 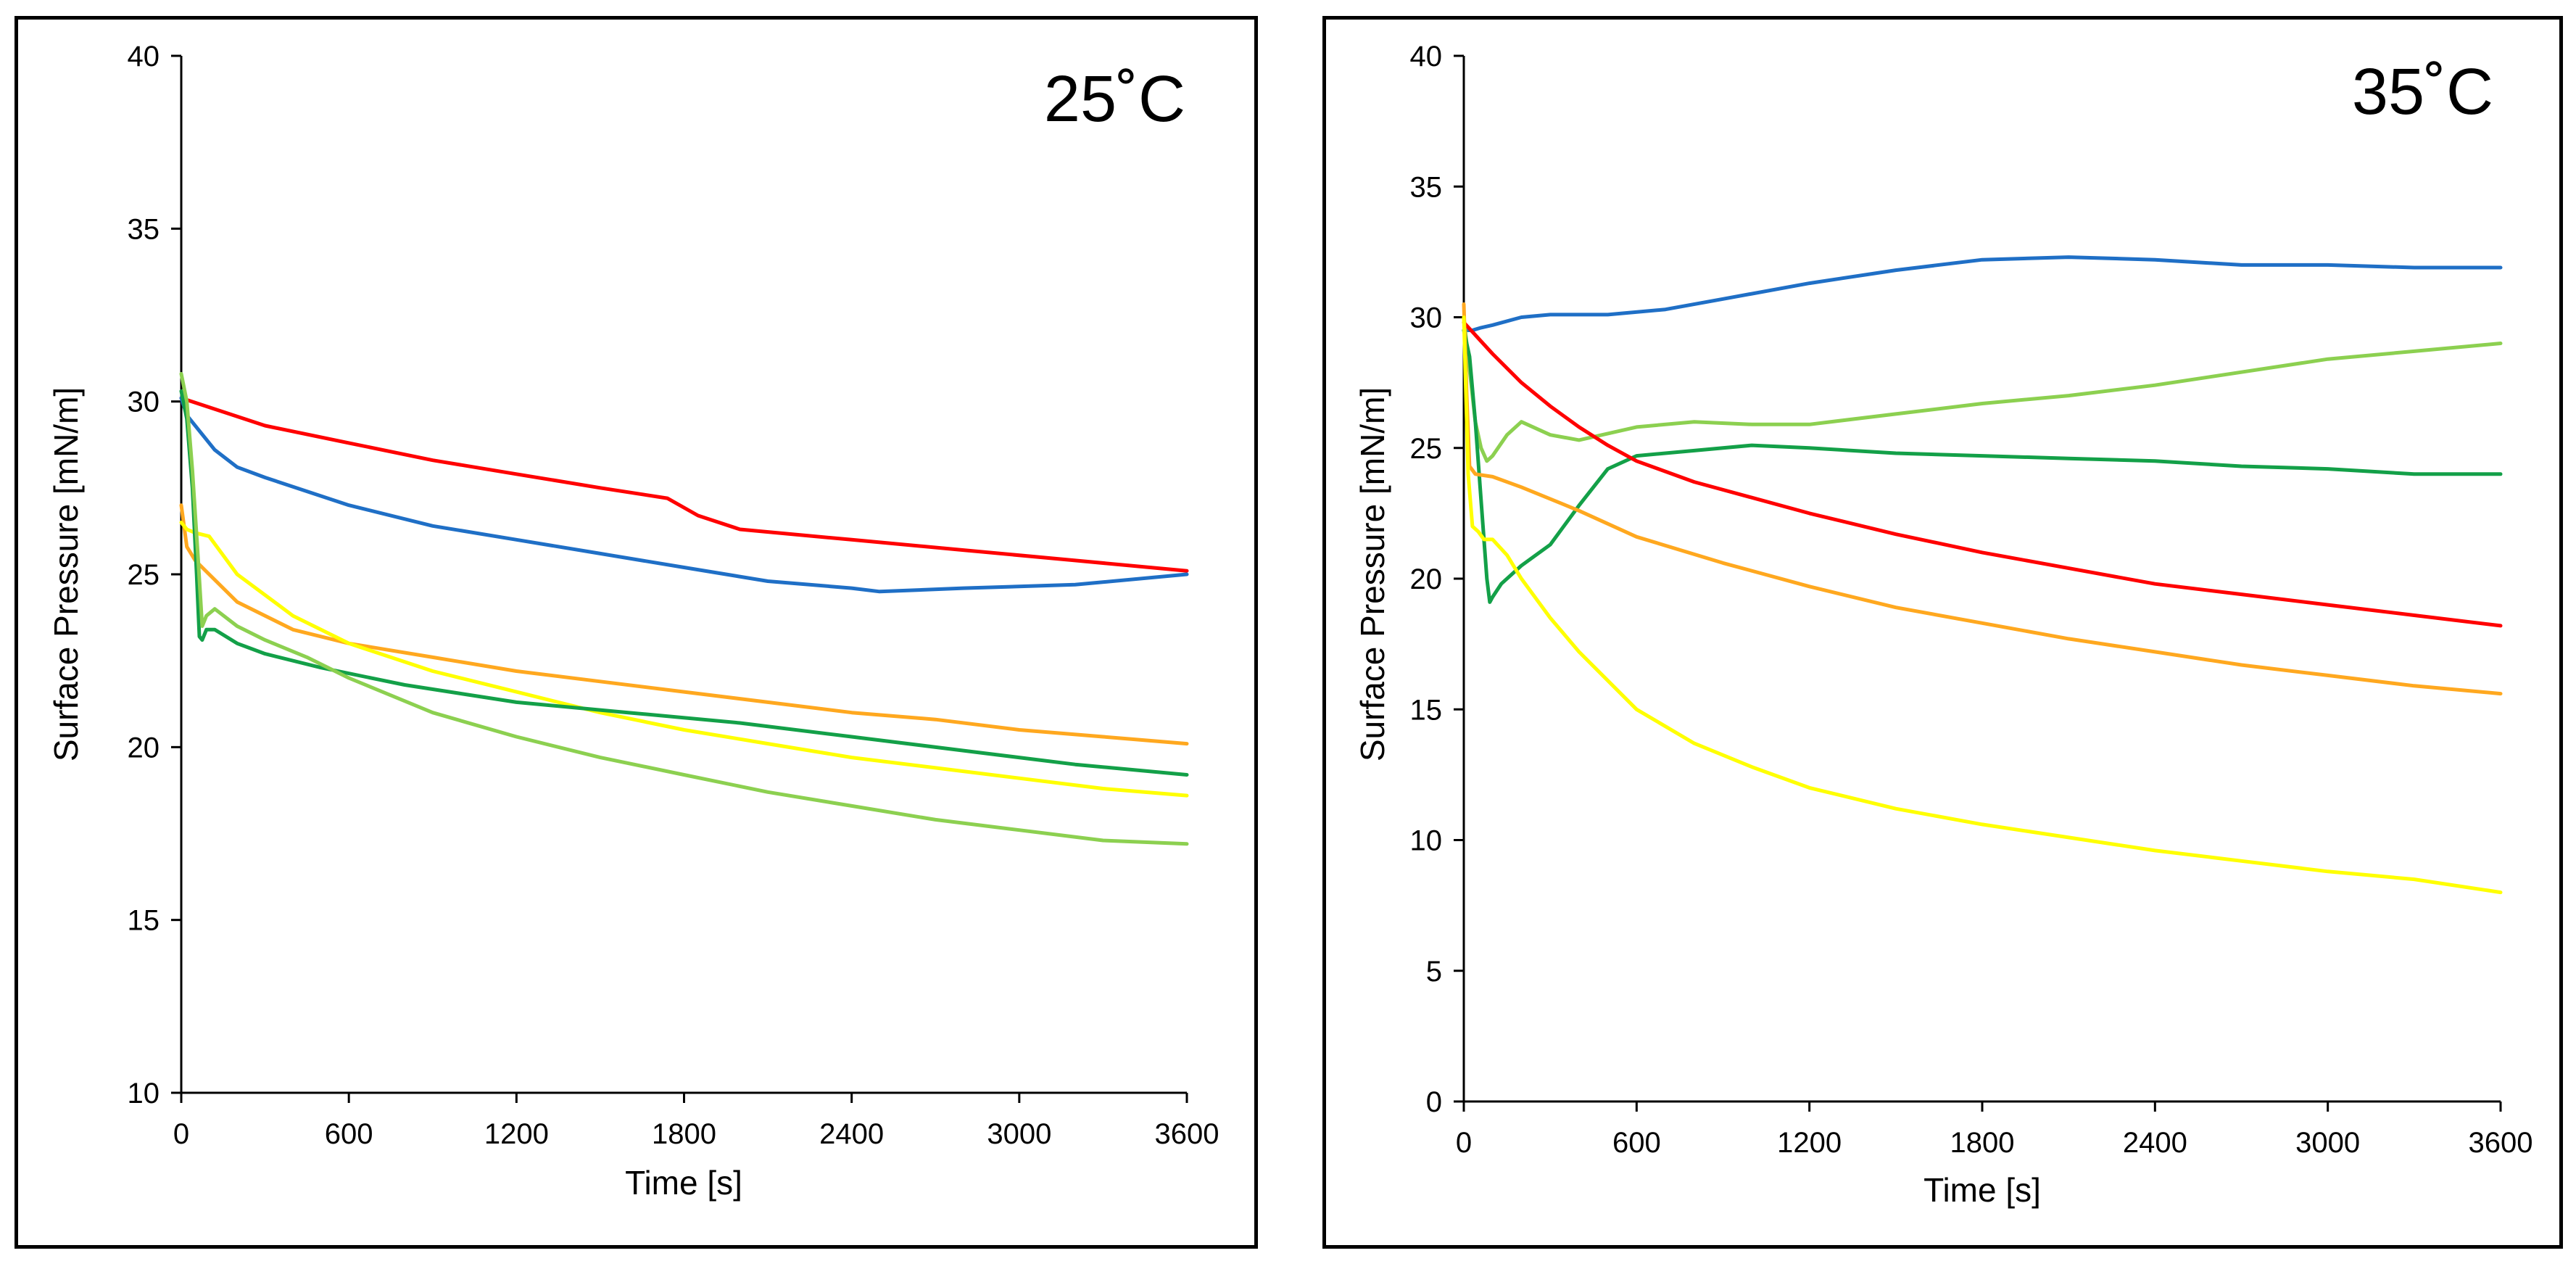 I want to click on chart-title: 25˚C, so click(x=1114, y=99).